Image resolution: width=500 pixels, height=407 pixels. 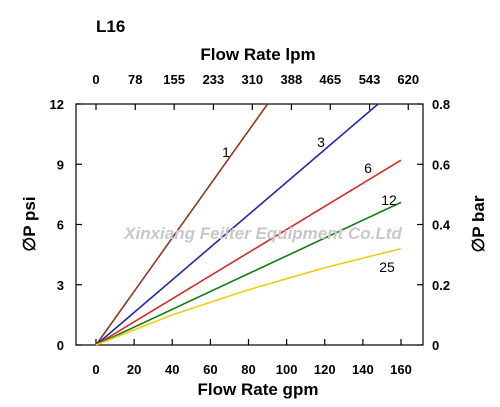 I want to click on right-tick-label: 0, so click(x=435, y=345).